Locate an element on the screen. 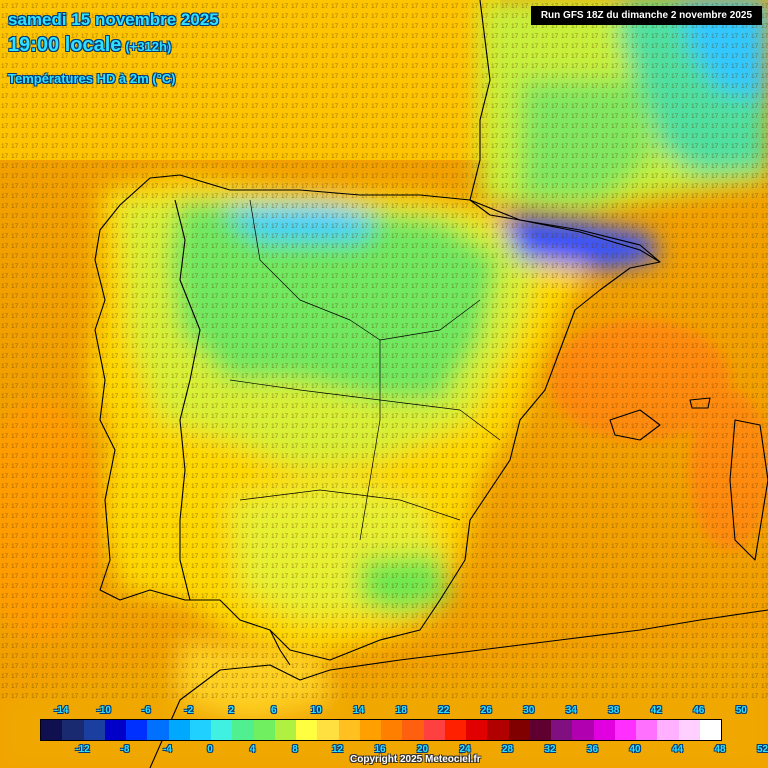 The height and width of the screenshot is (768, 768). mallorca-outline is located at coordinates (635, 425).